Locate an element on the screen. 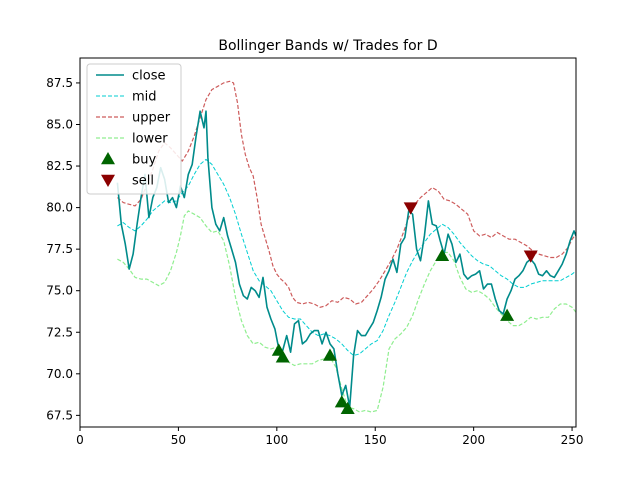  legend: close mid upper lower buy sell is located at coordinates (134, 129).